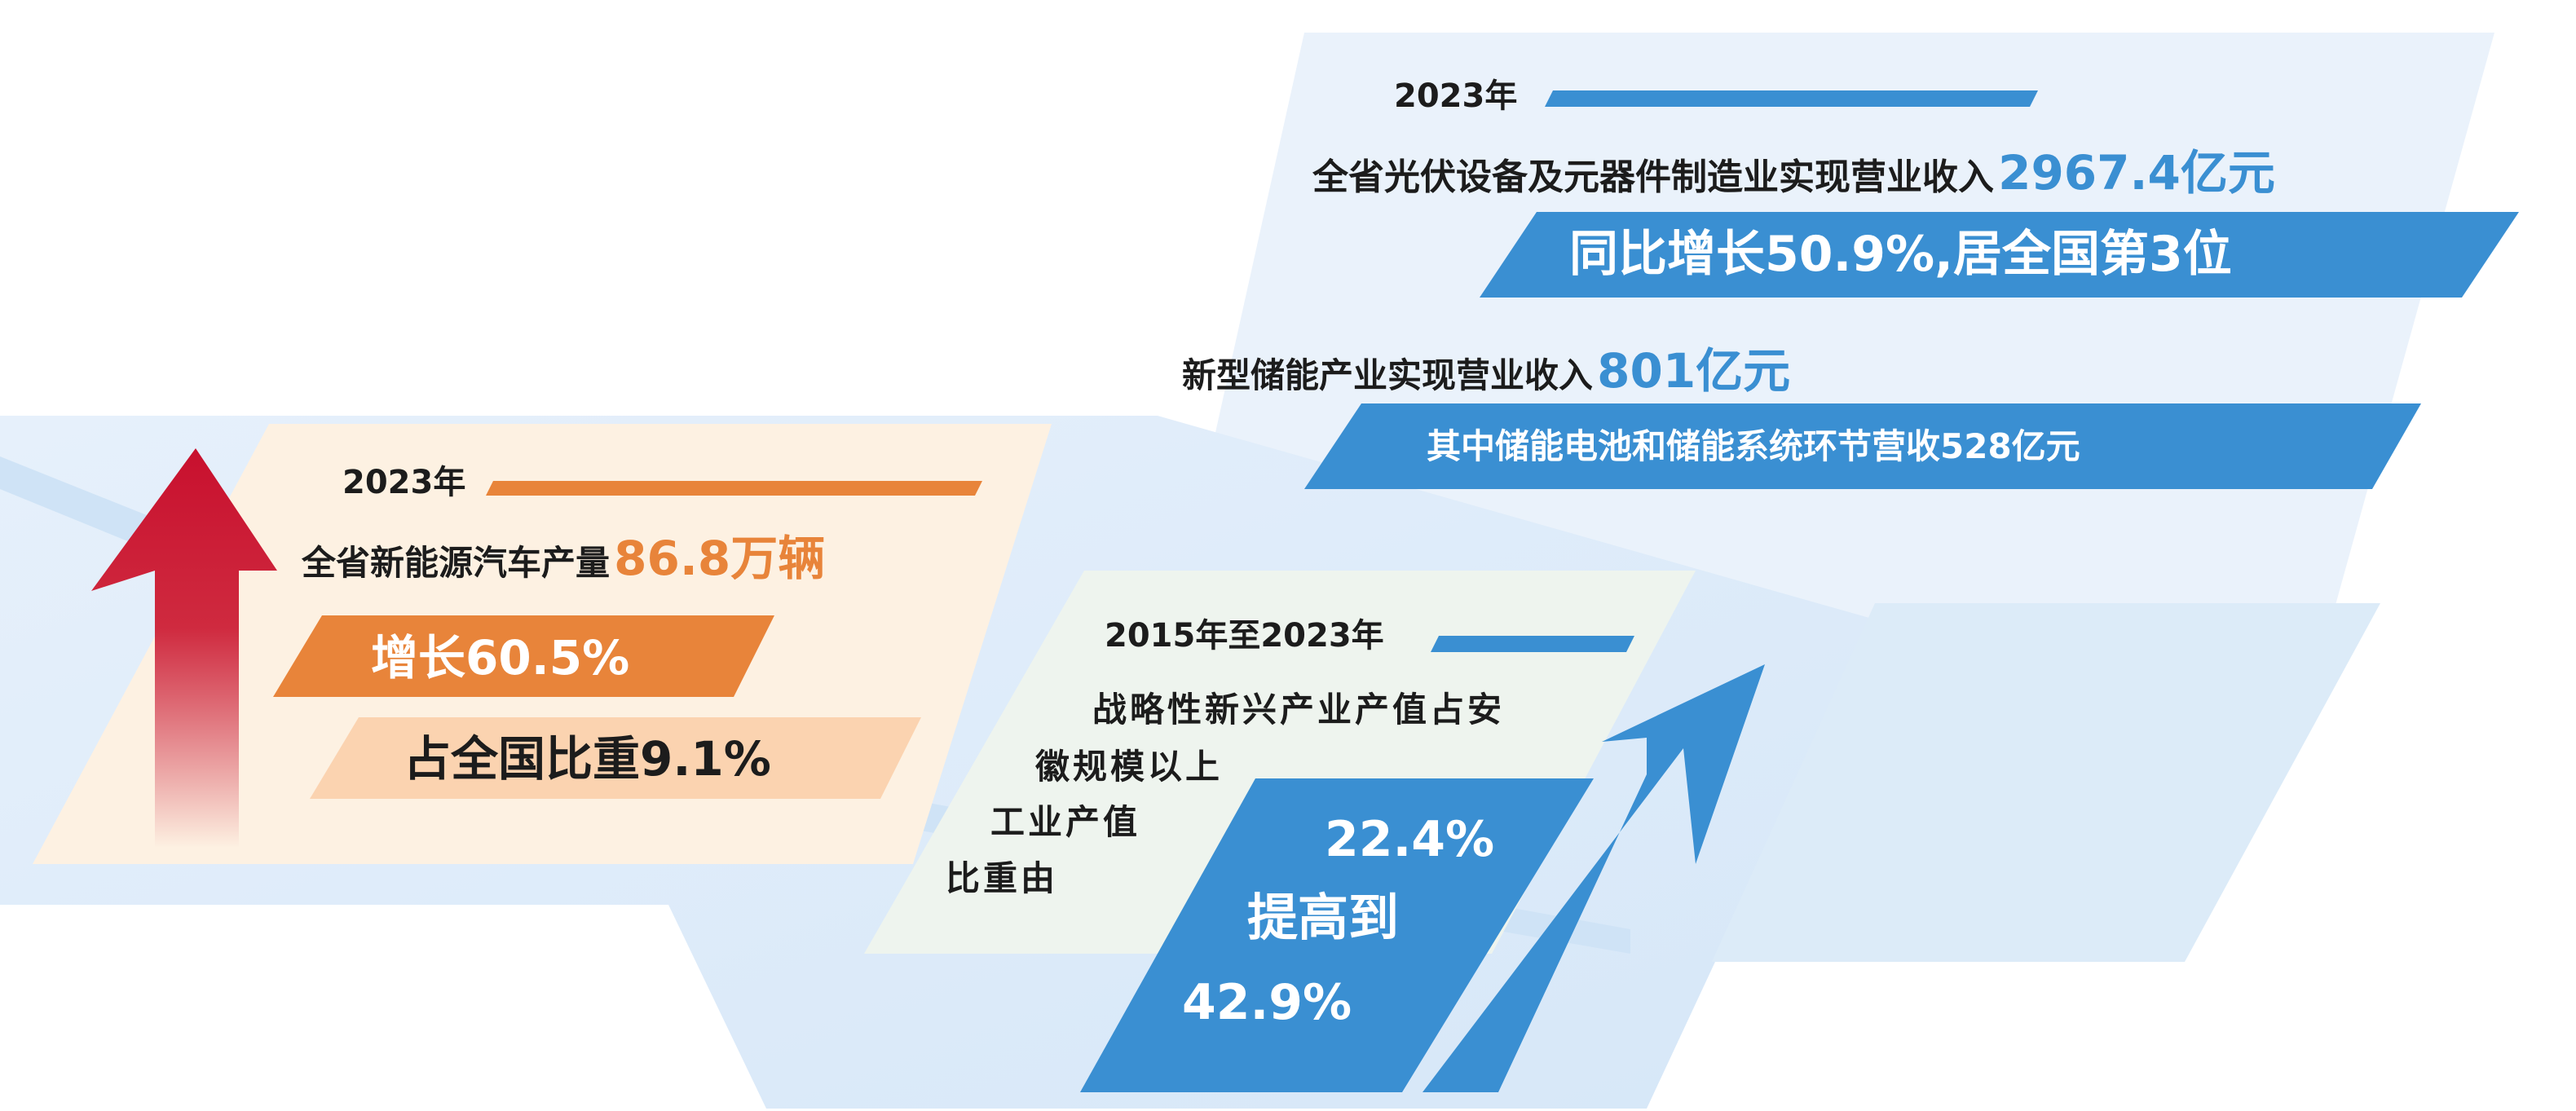 This screenshot has width=2576, height=1111. What do you see at coordinates (1002, 878) in the screenshot?
I see `strategic-desc-line4: 比重由` at bounding box center [1002, 878].